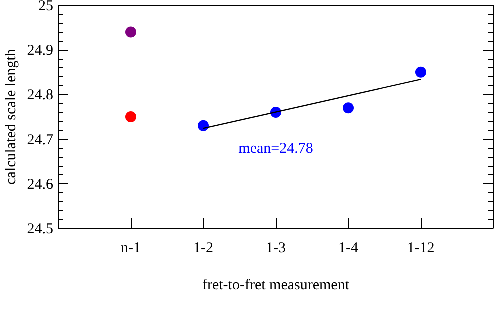 The image size is (500, 333). Describe the element at coordinates (204, 248) in the screenshot. I see `x-tick-label: 1-2` at that location.